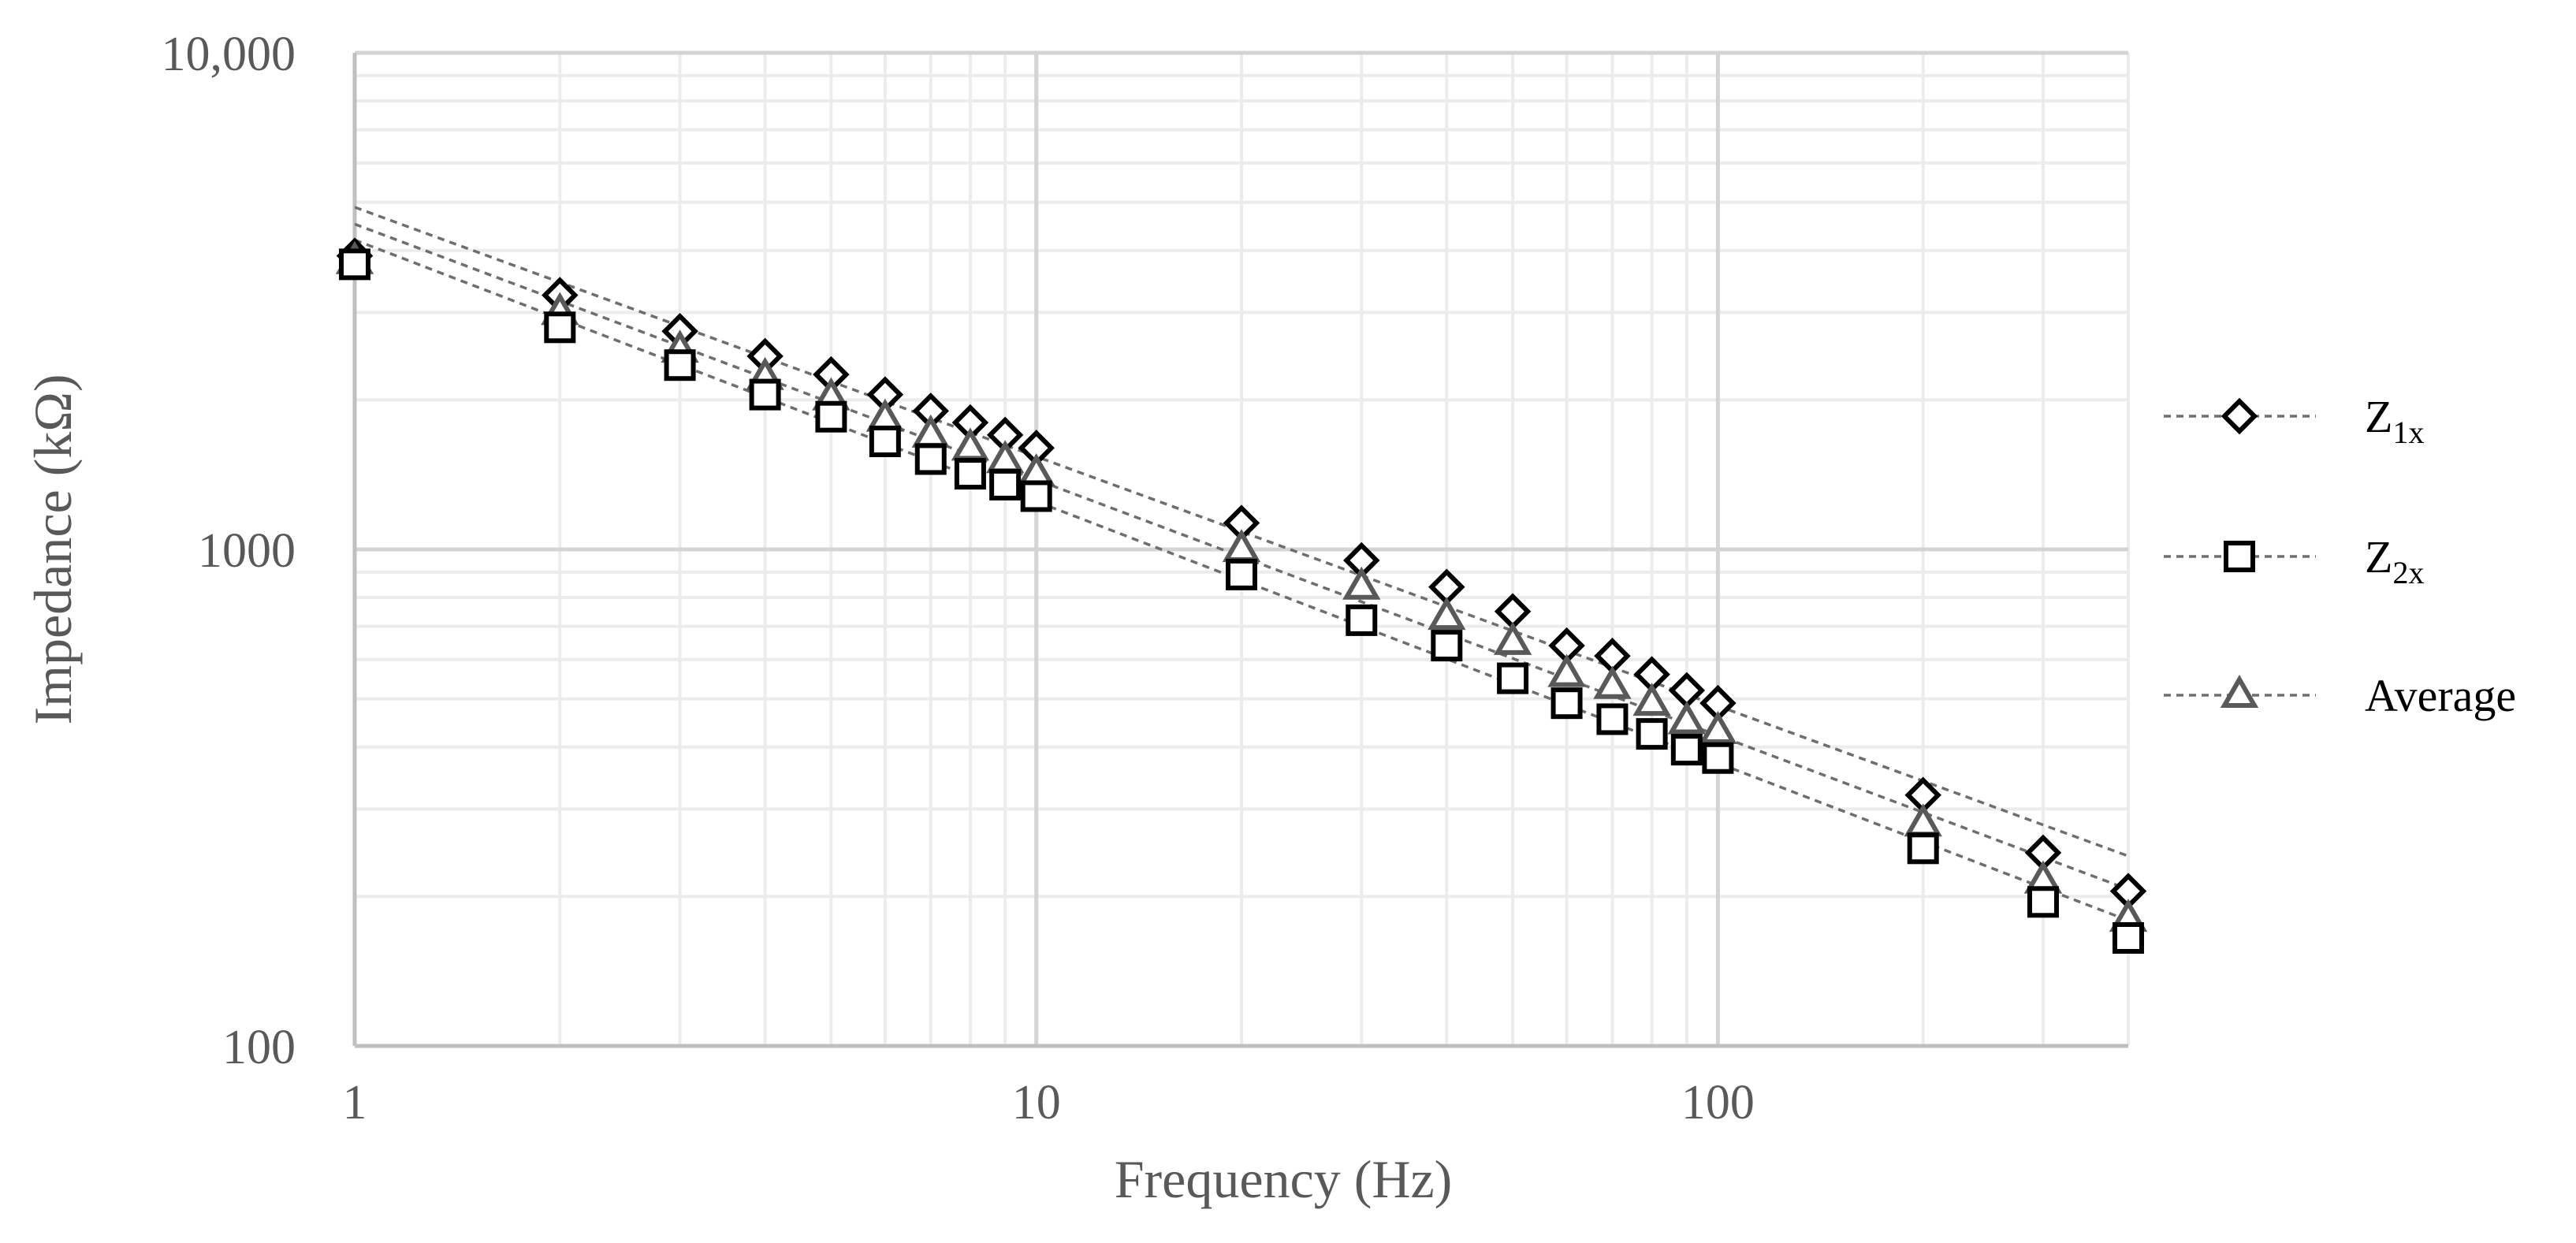  What do you see at coordinates (2408, 432) in the screenshot?
I see `legend-subscript: 1x` at bounding box center [2408, 432].